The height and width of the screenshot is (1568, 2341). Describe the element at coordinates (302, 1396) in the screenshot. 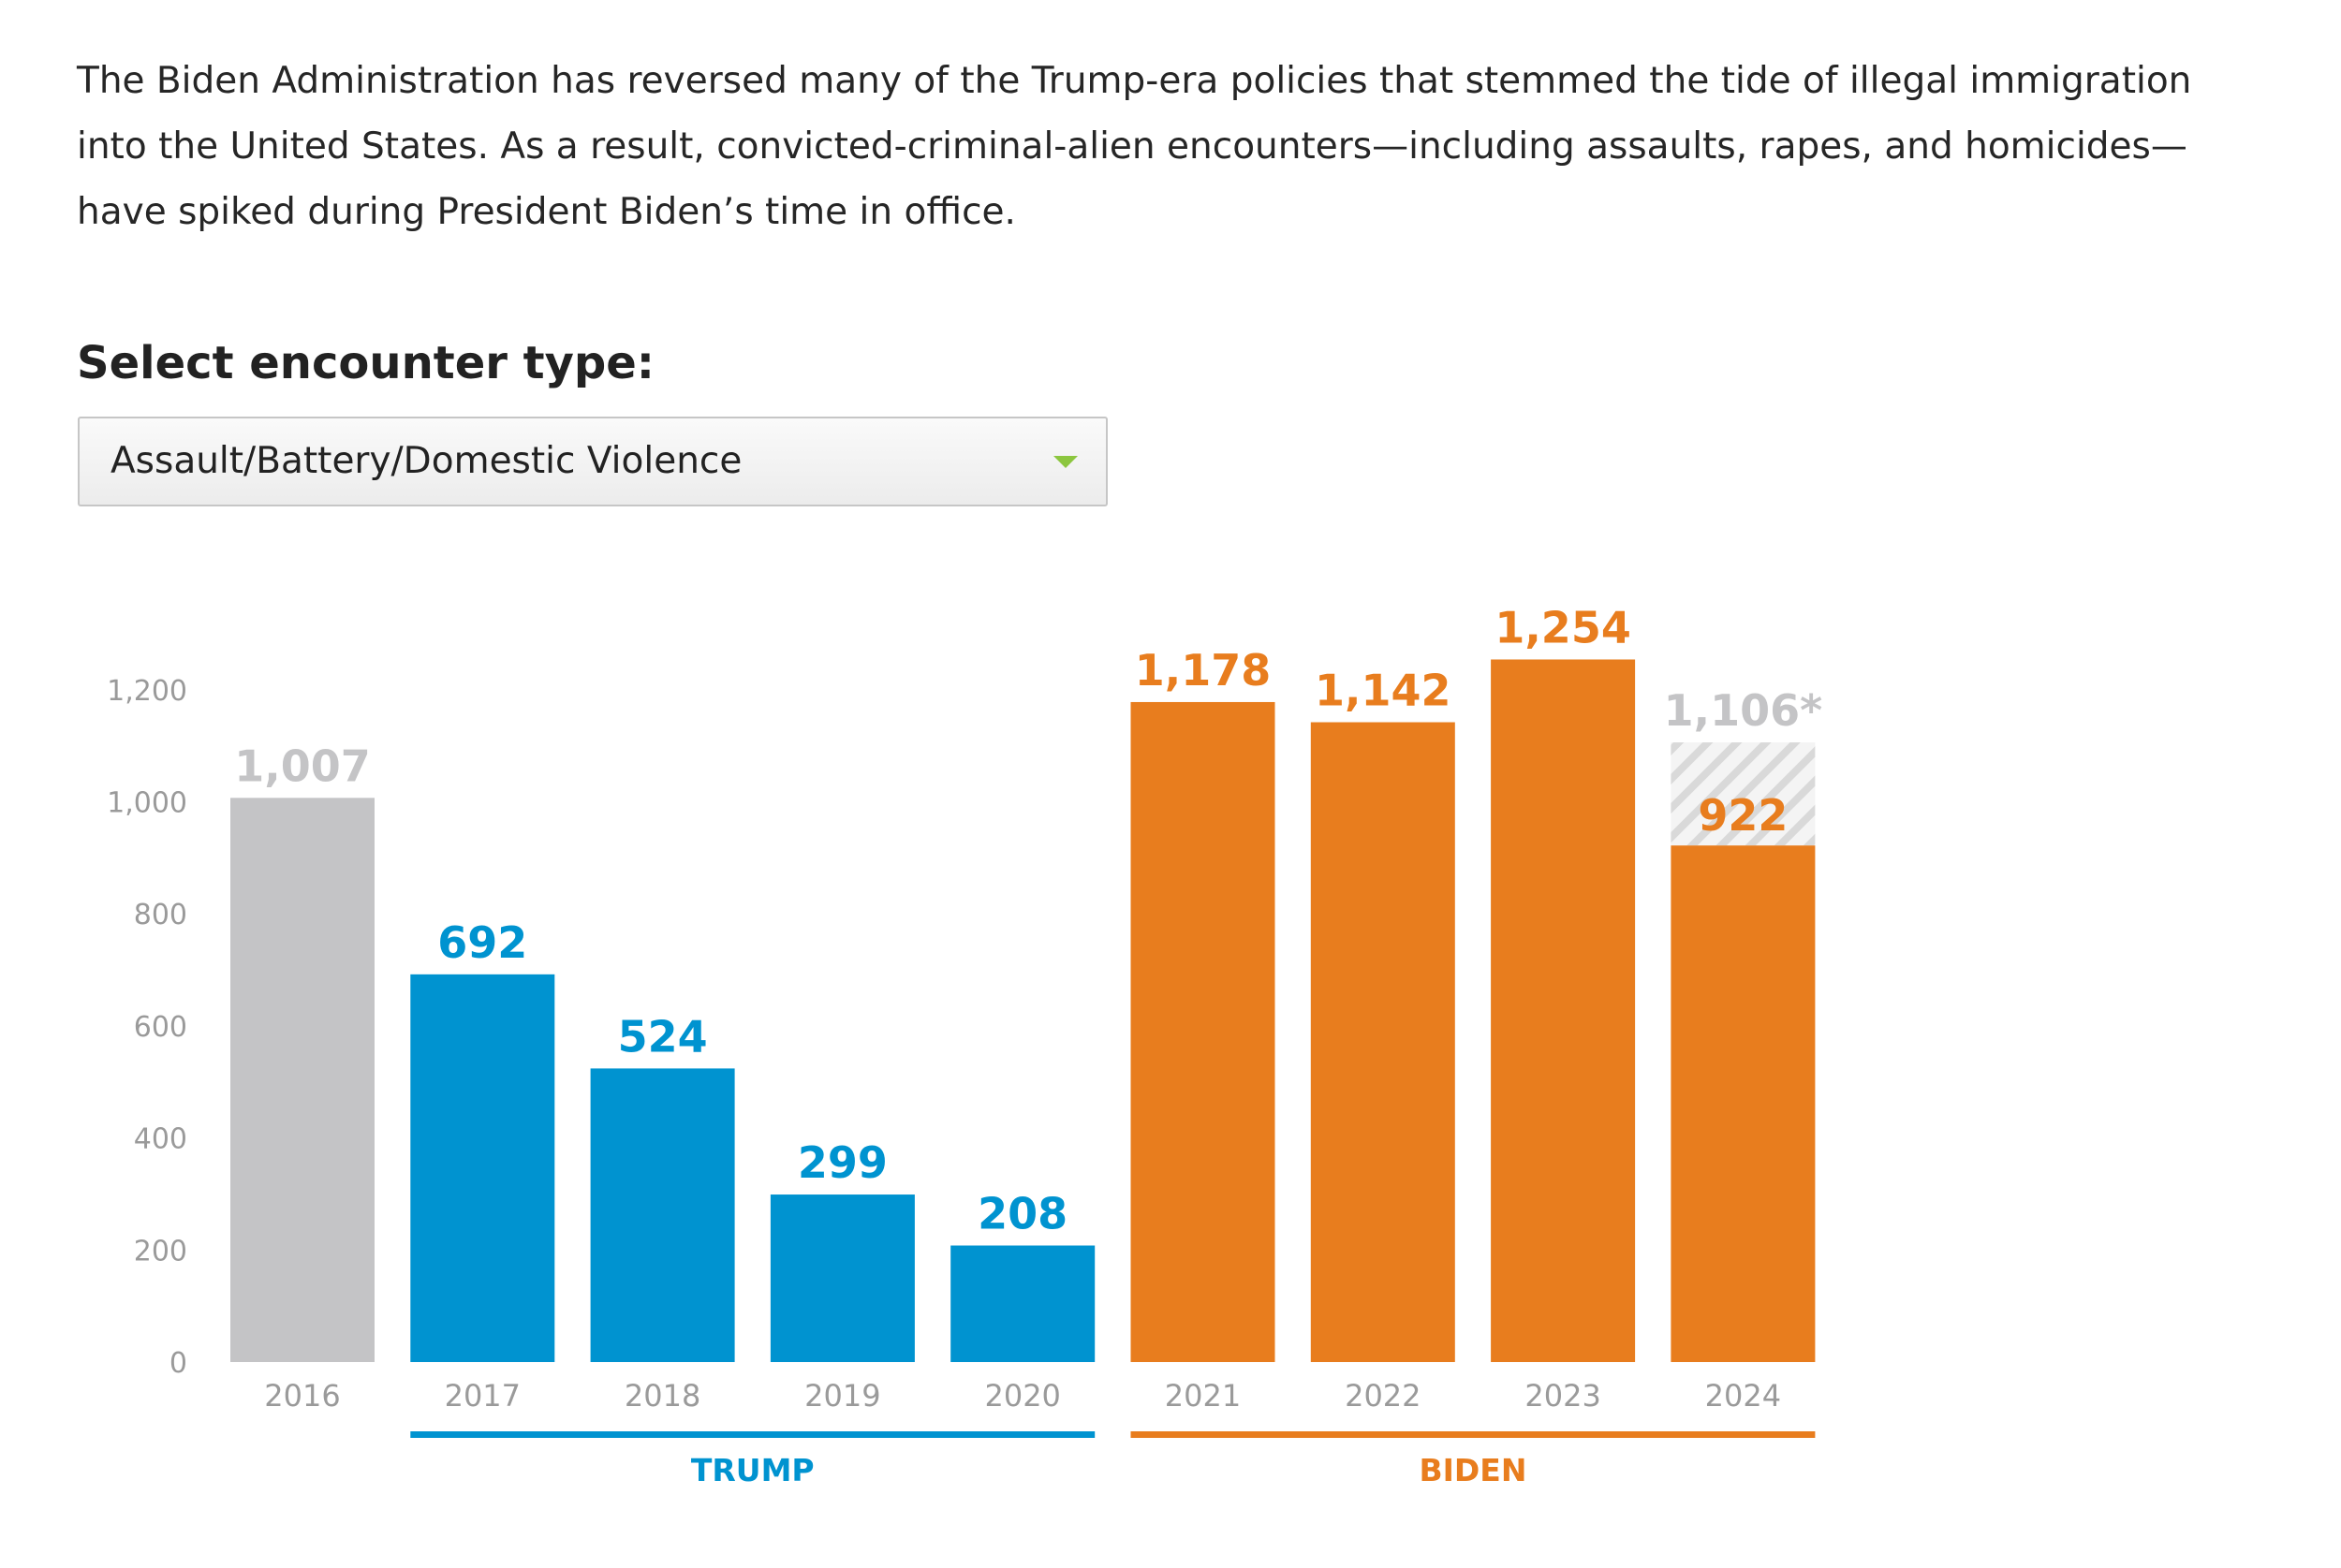

I see `x-tick-label-2016: 2016` at that location.